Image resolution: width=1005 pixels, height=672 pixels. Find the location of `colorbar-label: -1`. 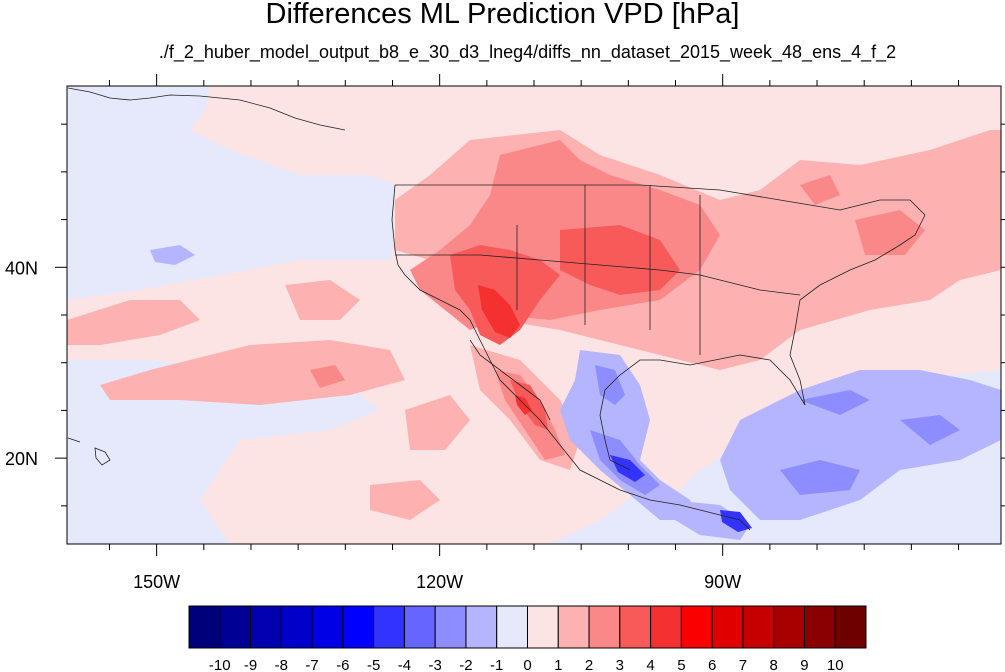

colorbar-label: -1 is located at coordinates (496, 664).